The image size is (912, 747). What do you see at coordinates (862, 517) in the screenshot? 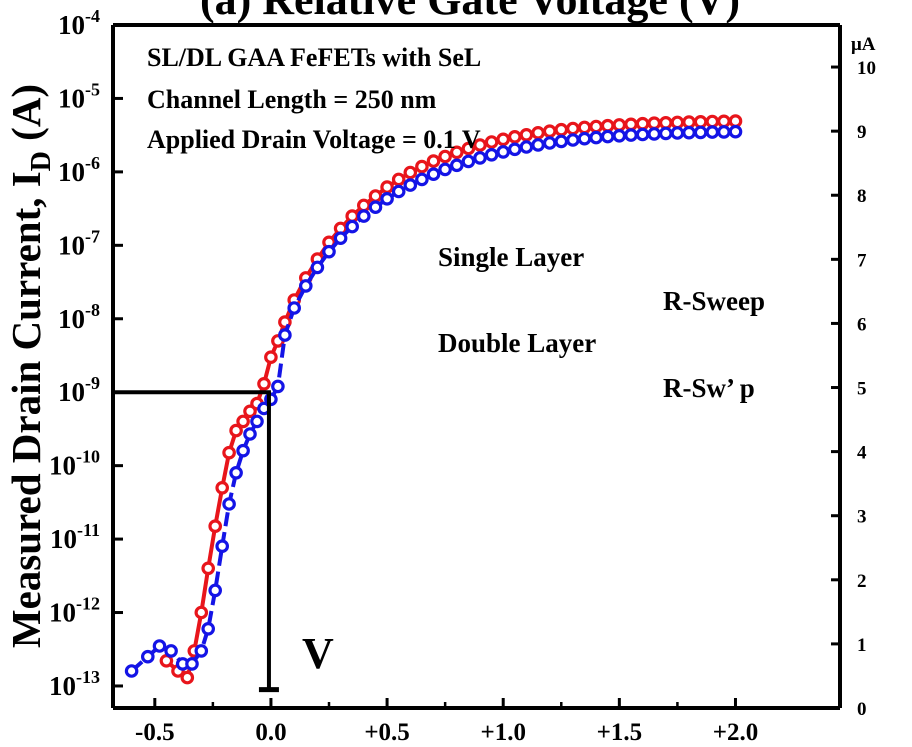
I see `y-right-tick-label-3: 3` at bounding box center [862, 517].